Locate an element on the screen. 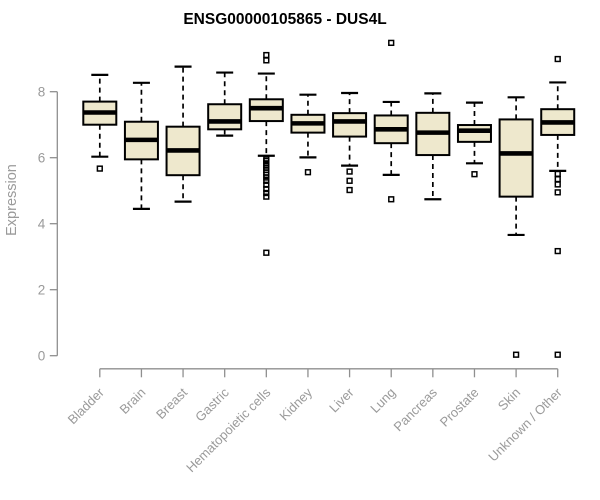 This screenshot has width=600, height=500. x-tick-label: Lung is located at coordinates (382, 400).